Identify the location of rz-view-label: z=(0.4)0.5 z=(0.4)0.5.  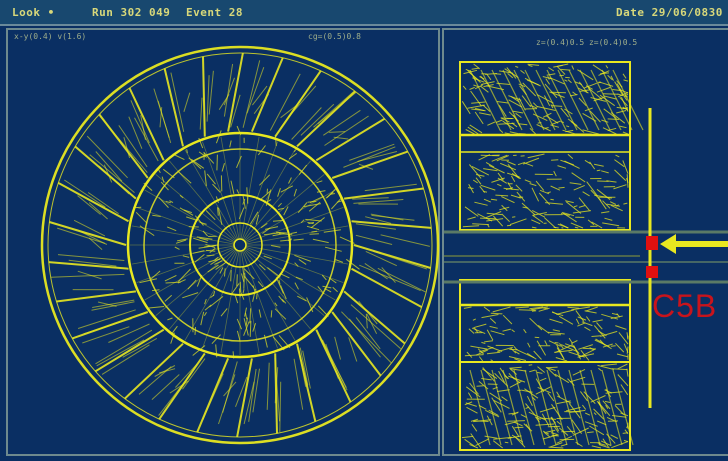
(587, 42).